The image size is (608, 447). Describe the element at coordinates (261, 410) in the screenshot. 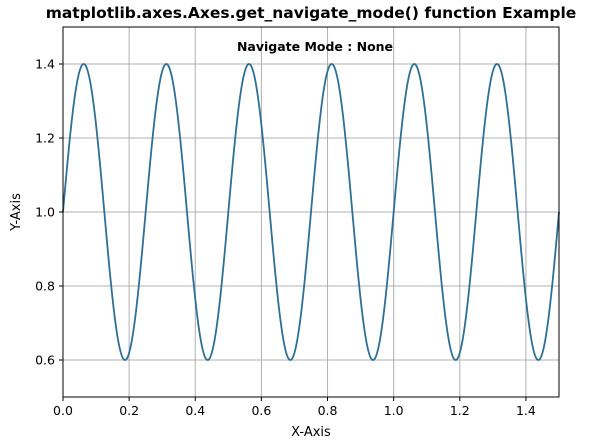

I see `x-tick-label: 0.6` at that location.